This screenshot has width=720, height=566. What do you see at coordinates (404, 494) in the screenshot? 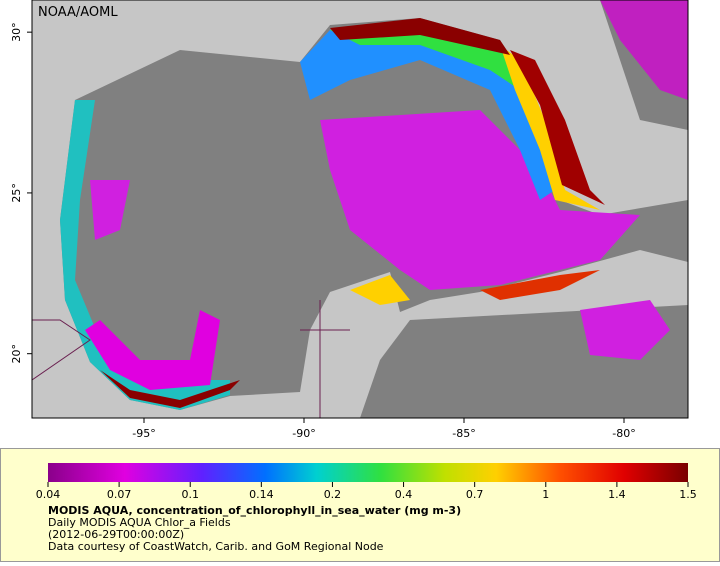
I see `colorbar-tick-label: 0.4` at bounding box center [404, 494].